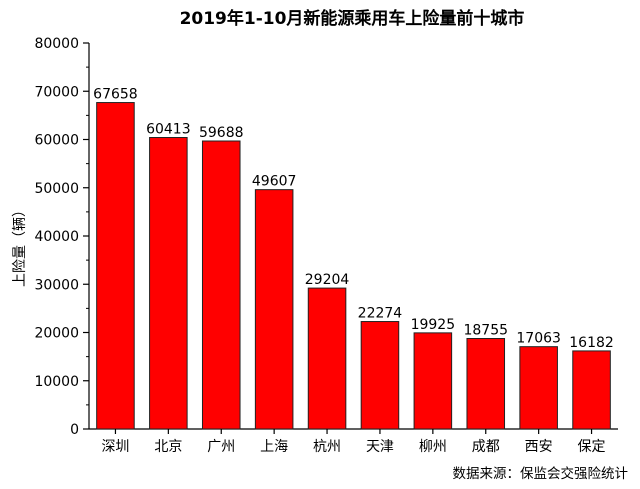 The width and height of the screenshot is (640, 489). What do you see at coordinates (20, 245) in the screenshot?
I see `y-axis-label: 上险量（辆）` at bounding box center [20, 245].